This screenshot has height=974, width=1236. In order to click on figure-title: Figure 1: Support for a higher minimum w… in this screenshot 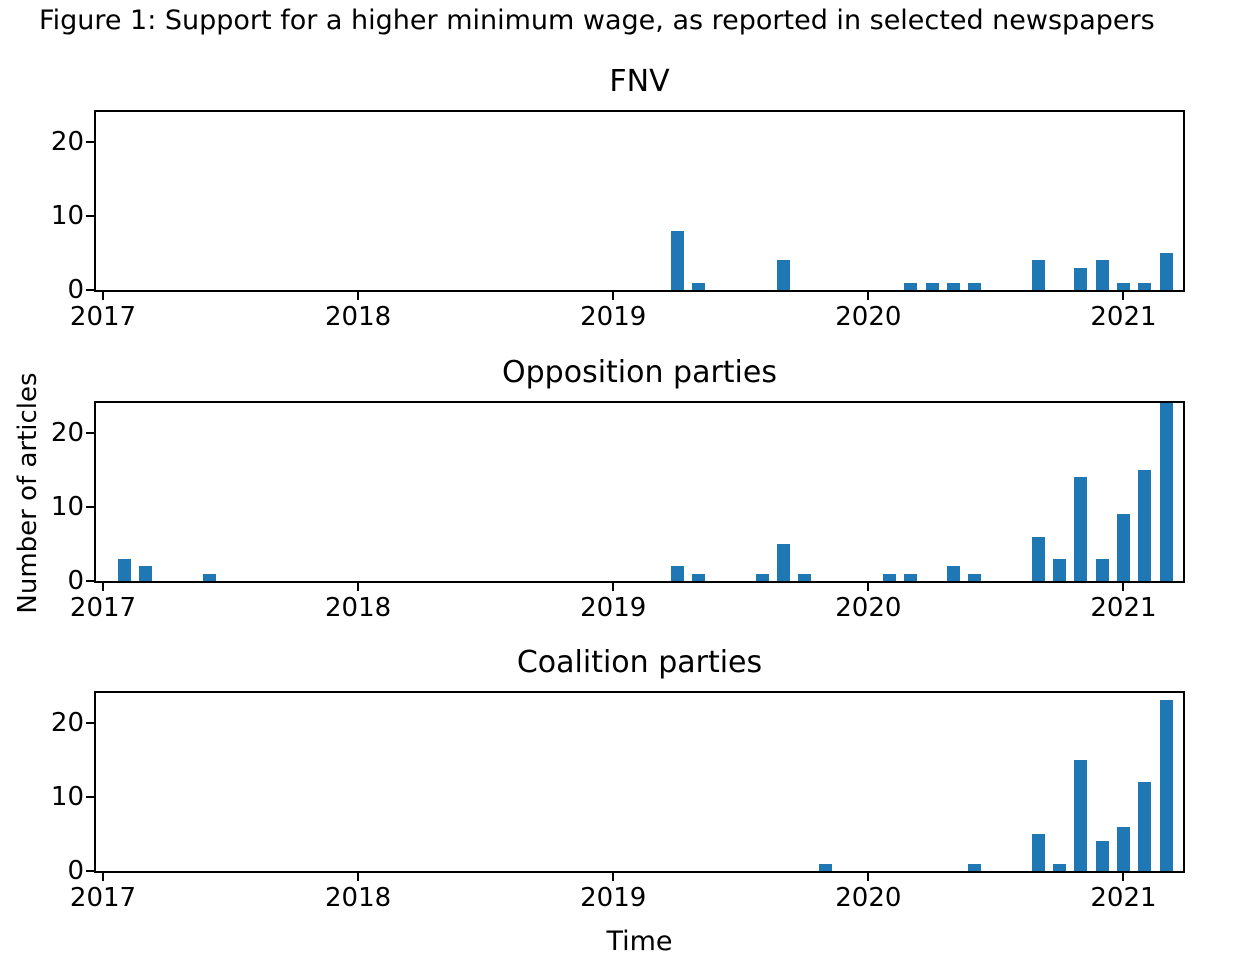, I will do `click(597, 20)`.